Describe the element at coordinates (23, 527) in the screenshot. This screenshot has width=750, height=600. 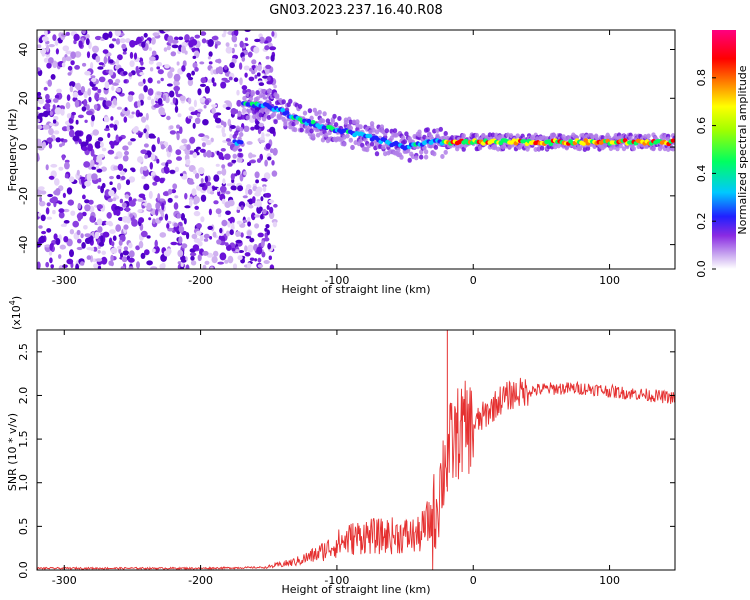
I see `y-tick-label: 0.5` at that location.